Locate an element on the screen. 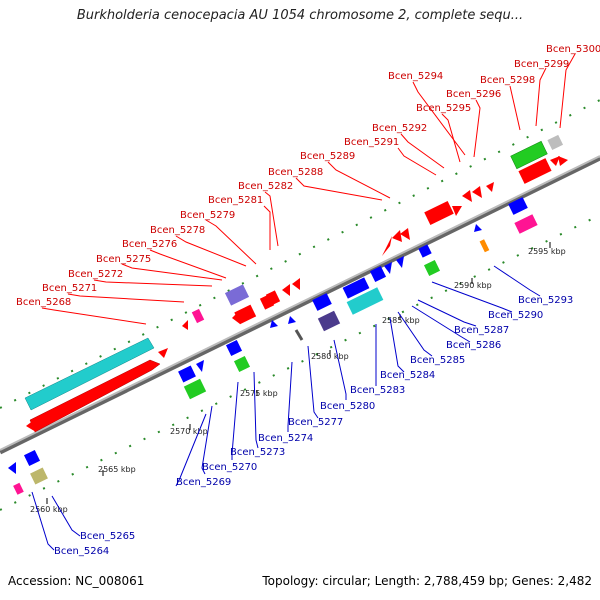 The image size is (600, 600). gene-label-bcen-5279: Bcen_5279 is located at coordinates (207, 215).